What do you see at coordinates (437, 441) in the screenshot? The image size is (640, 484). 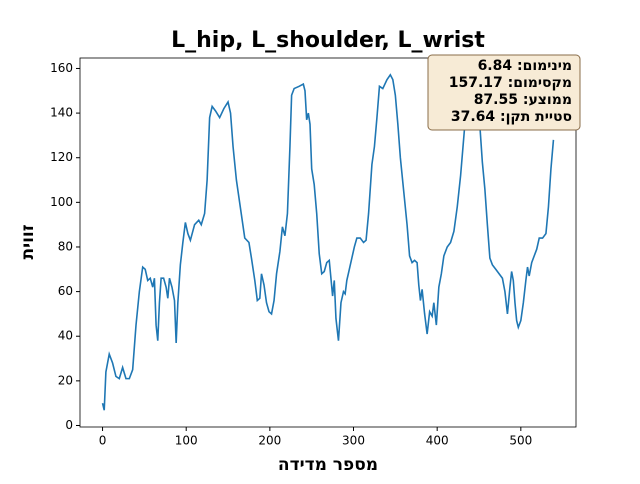 I see `x-tick-label: 400` at bounding box center [437, 441].